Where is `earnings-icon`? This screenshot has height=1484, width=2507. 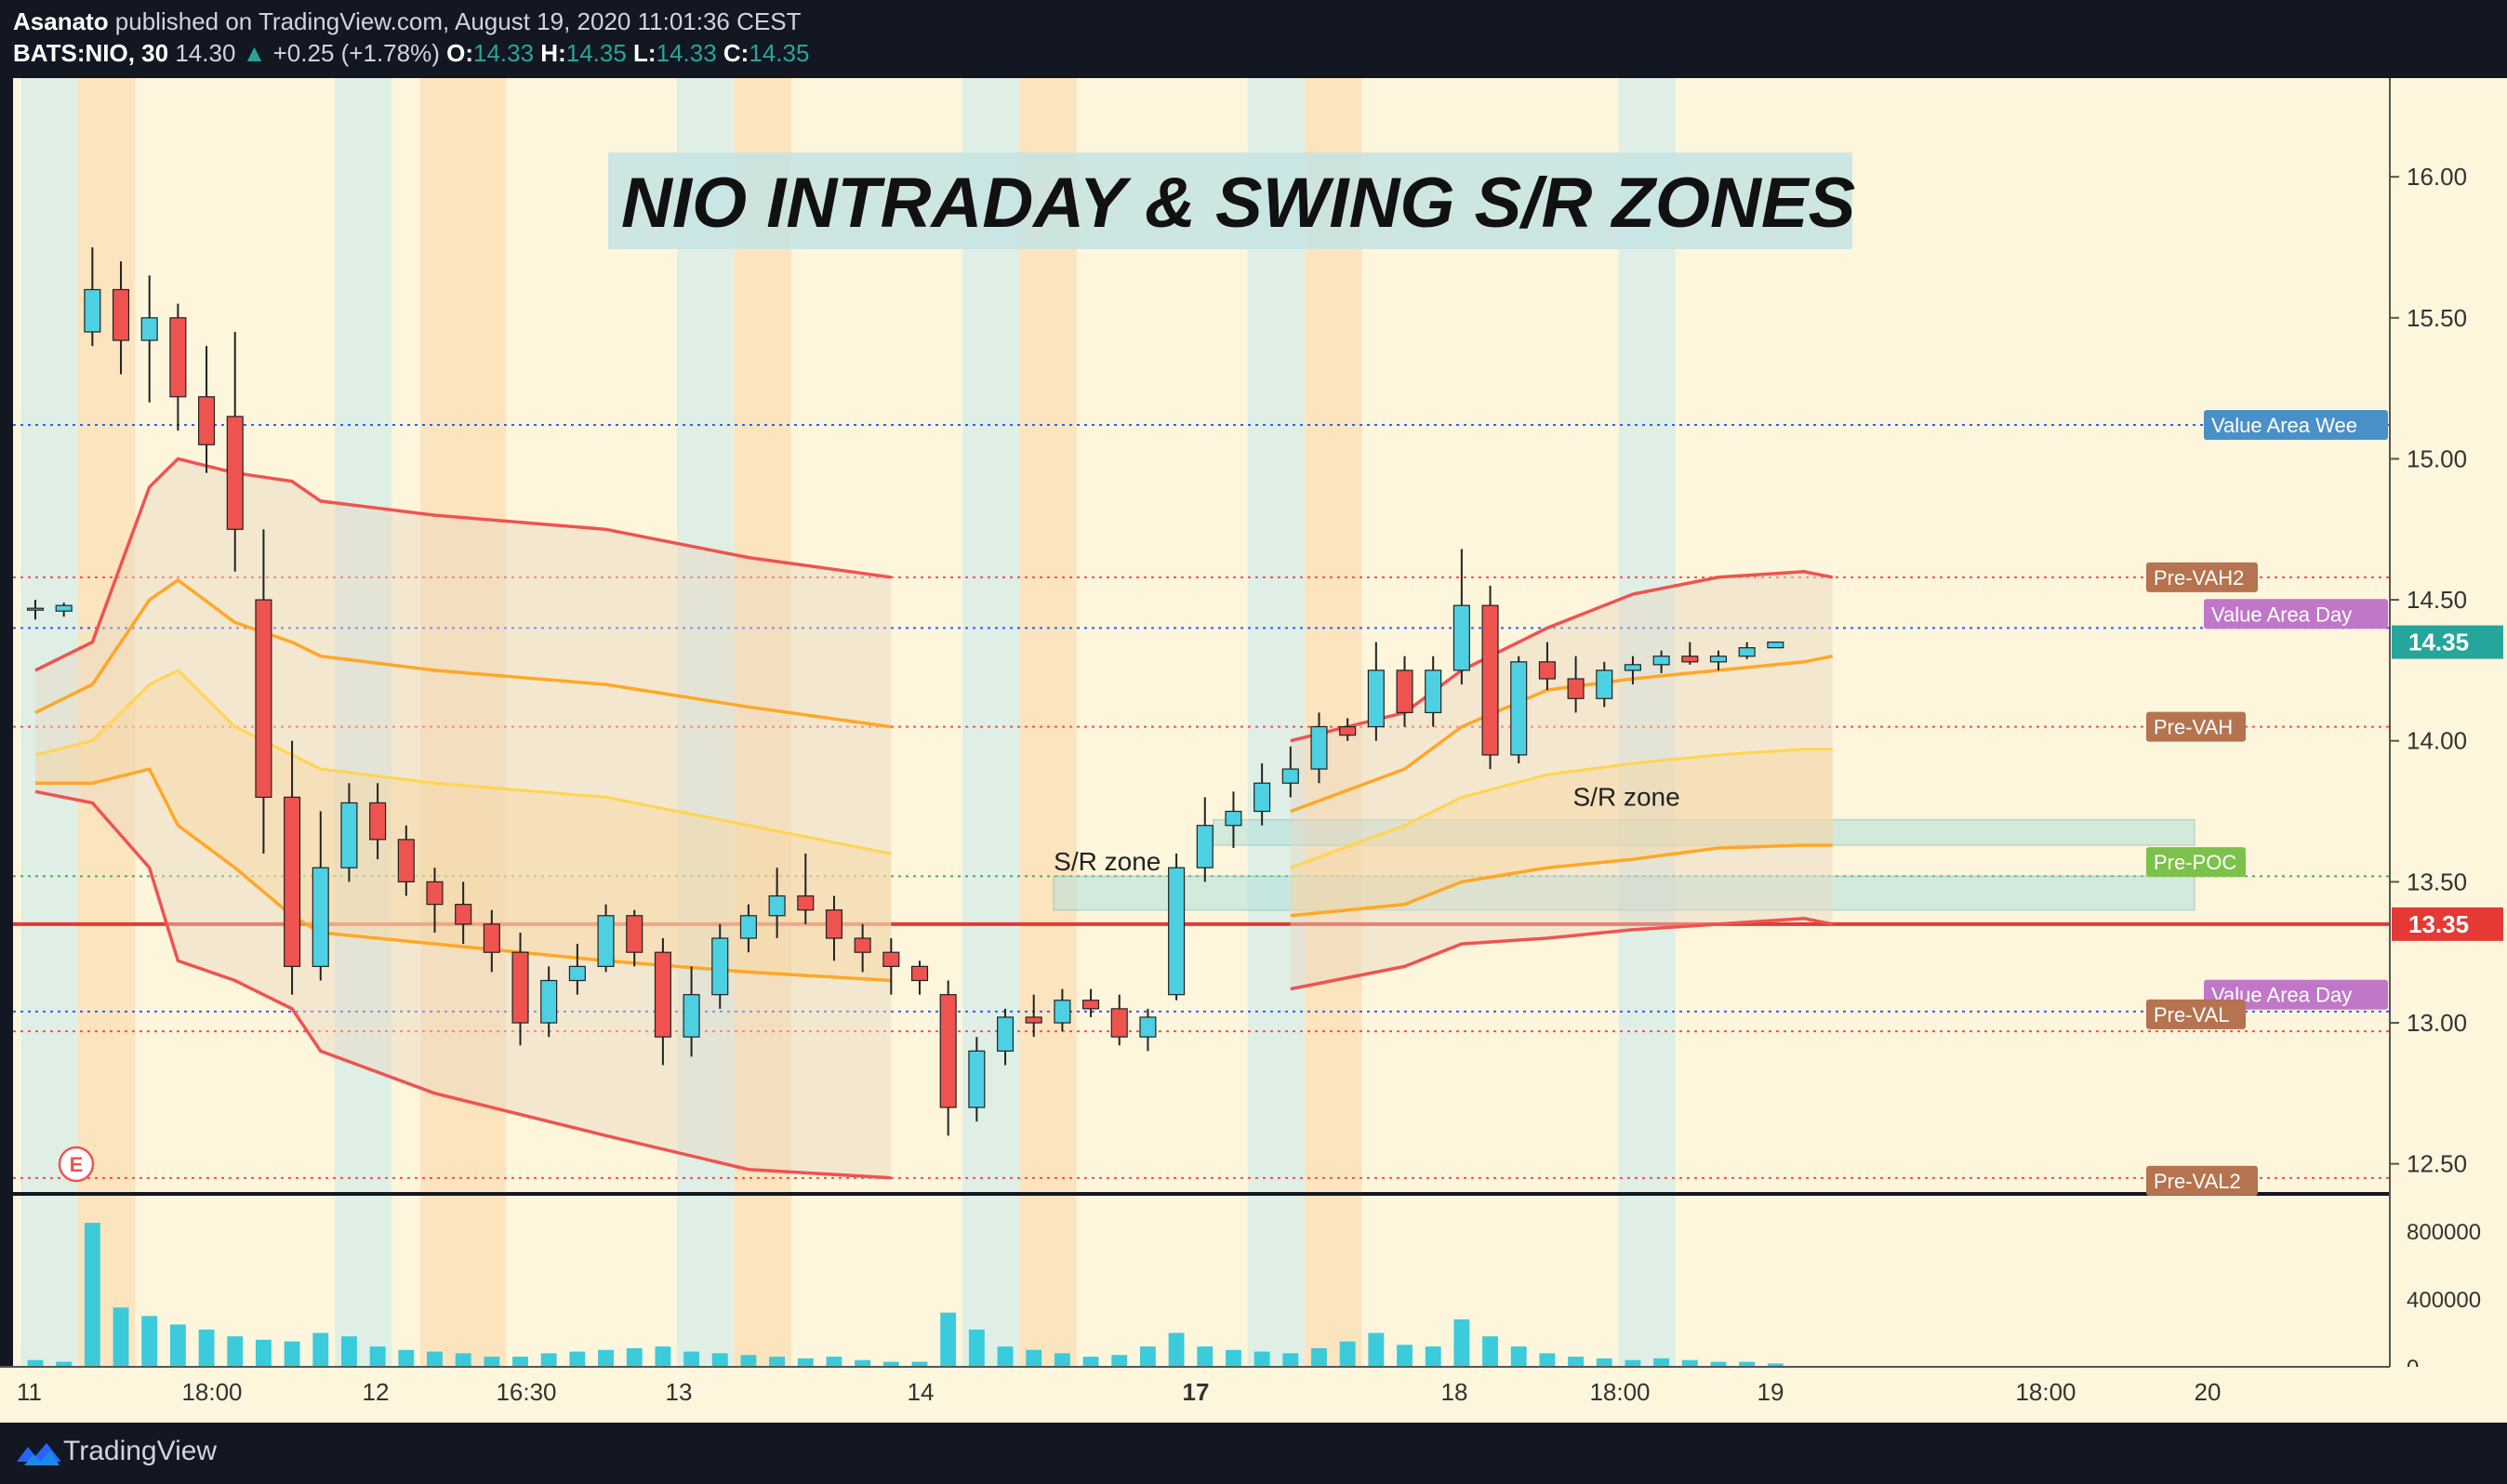
earnings-icon is located at coordinates (76, 1164).